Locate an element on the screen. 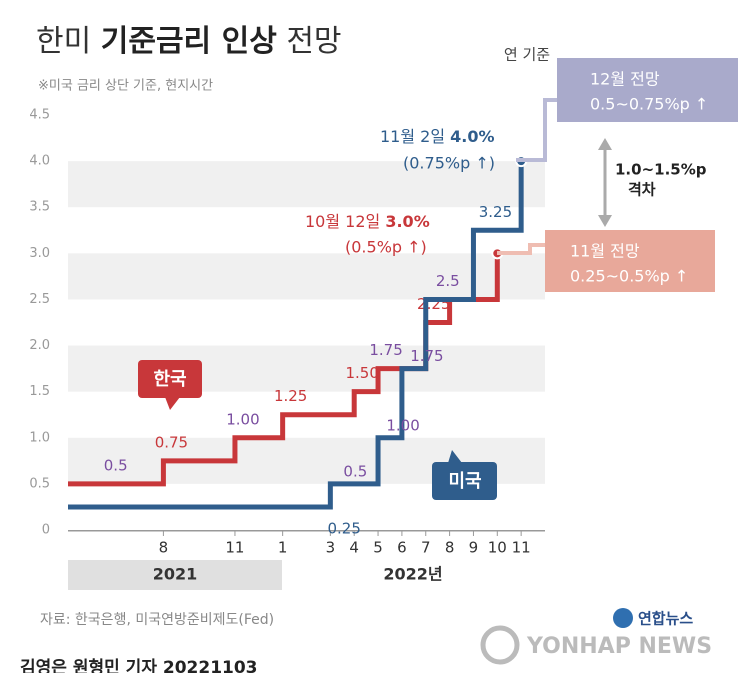 This screenshot has width=743, height=673. annotation: 11월 2일 4.0% is located at coordinates (437, 136).